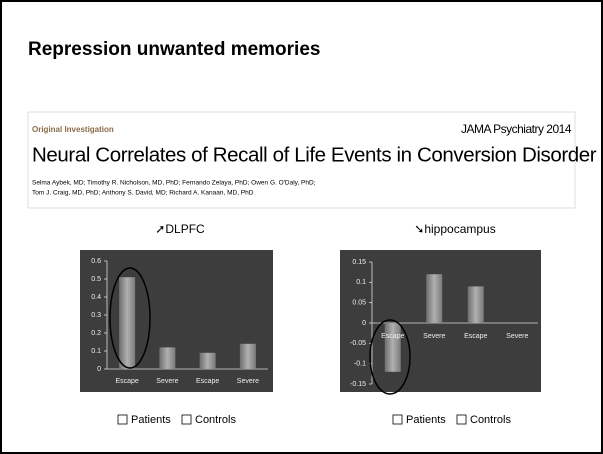 The height and width of the screenshot is (454, 603). Describe the element at coordinates (359, 262) in the screenshot. I see `y-tick-label: 0.15` at that location.